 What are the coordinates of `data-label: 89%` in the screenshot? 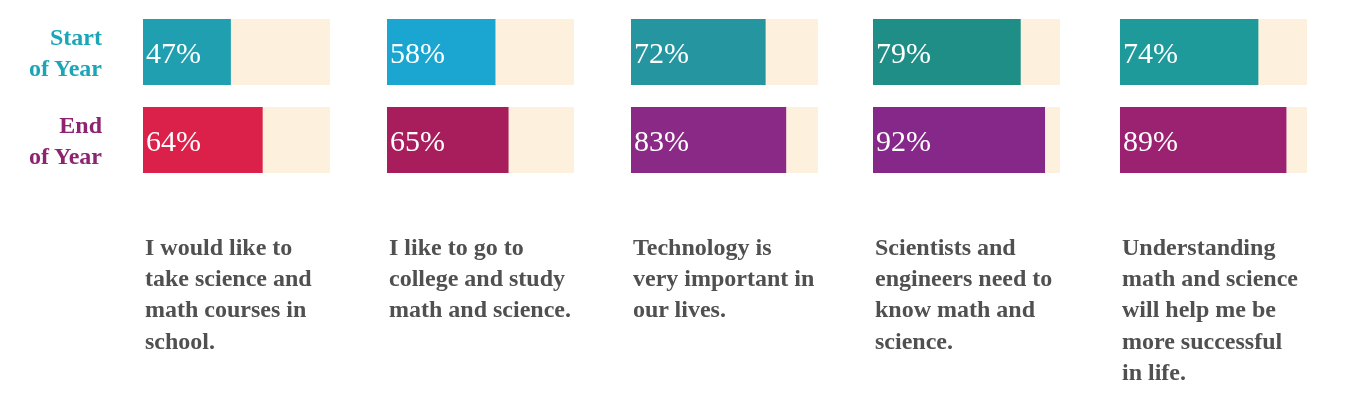 It's located at (1150, 140).